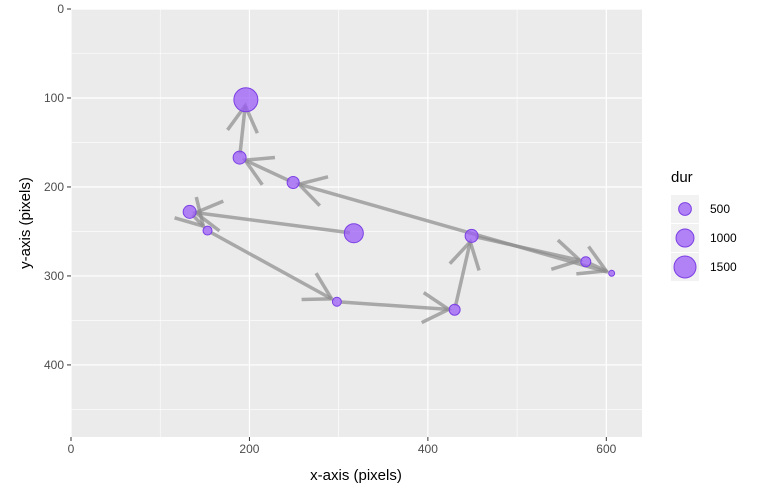 The image size is (770, 493). Describe the element at coordinates (682, 177) in the screenshot. I see `legend-title: dur` at that location.